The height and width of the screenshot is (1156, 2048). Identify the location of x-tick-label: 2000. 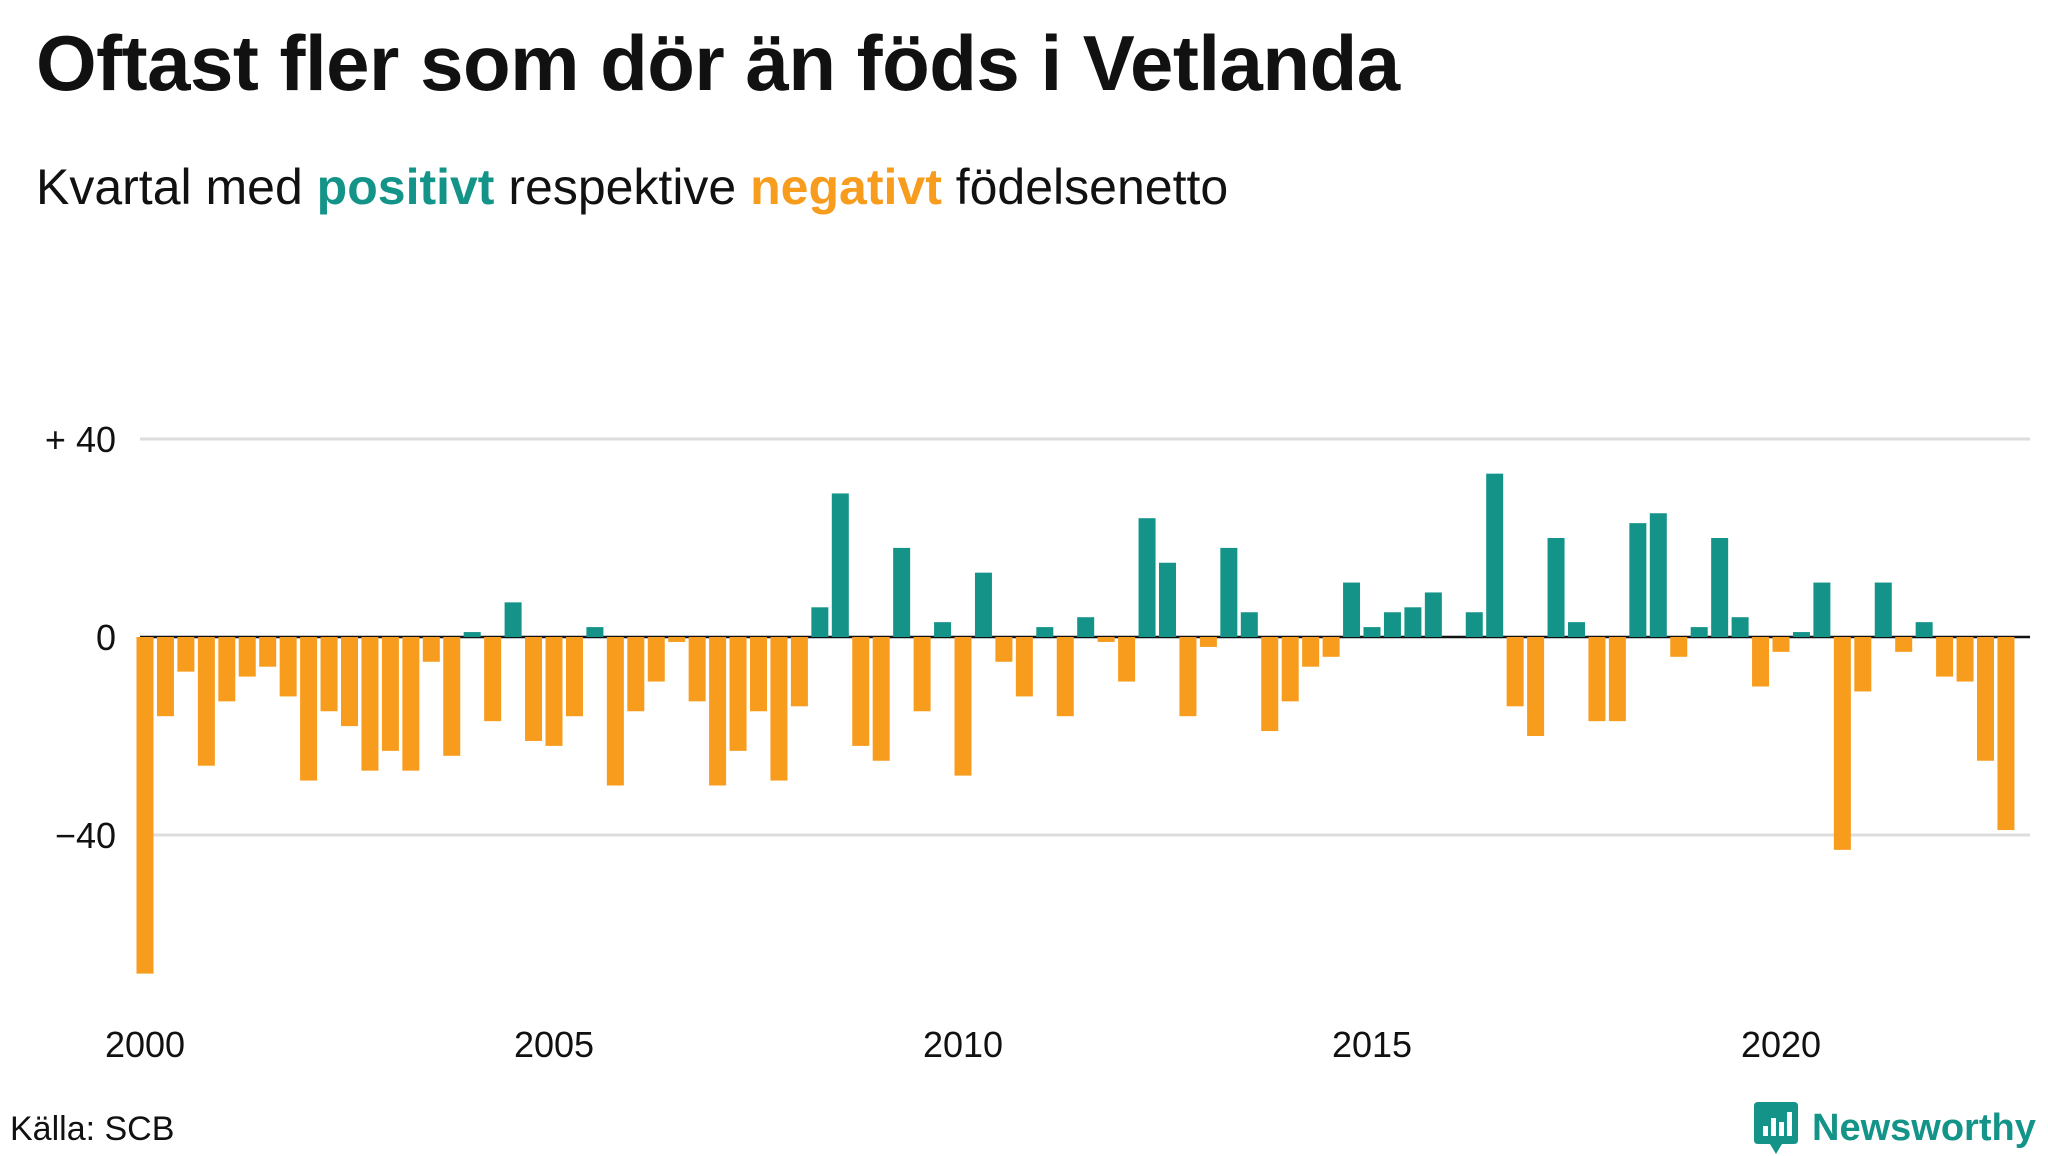
(145, 1044).